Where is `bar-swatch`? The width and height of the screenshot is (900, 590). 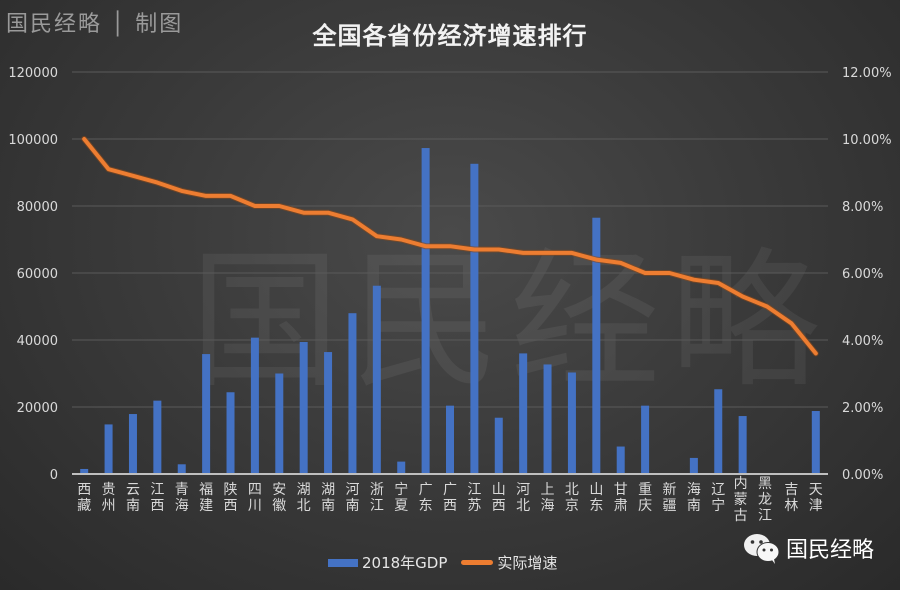
bar-swatch is located at coordinates (343, 562).